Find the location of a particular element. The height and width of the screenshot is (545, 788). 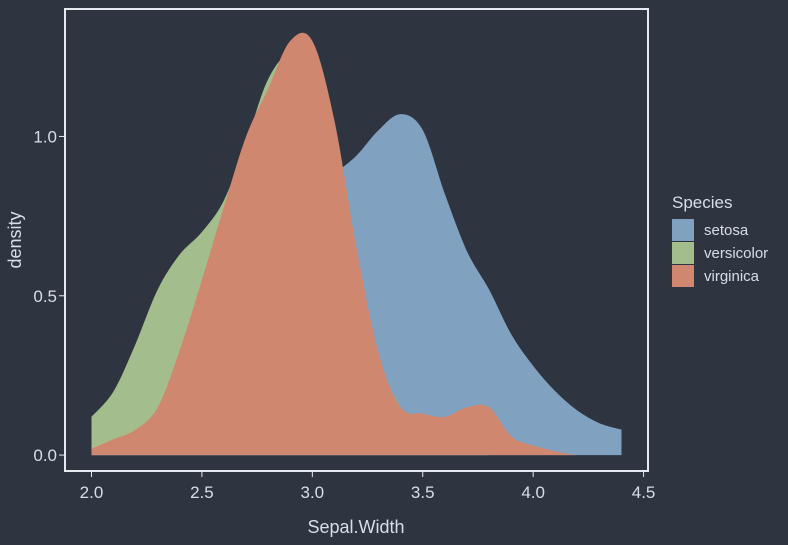

y-tick-label: 0.0 is located at coordinates (45, 455).